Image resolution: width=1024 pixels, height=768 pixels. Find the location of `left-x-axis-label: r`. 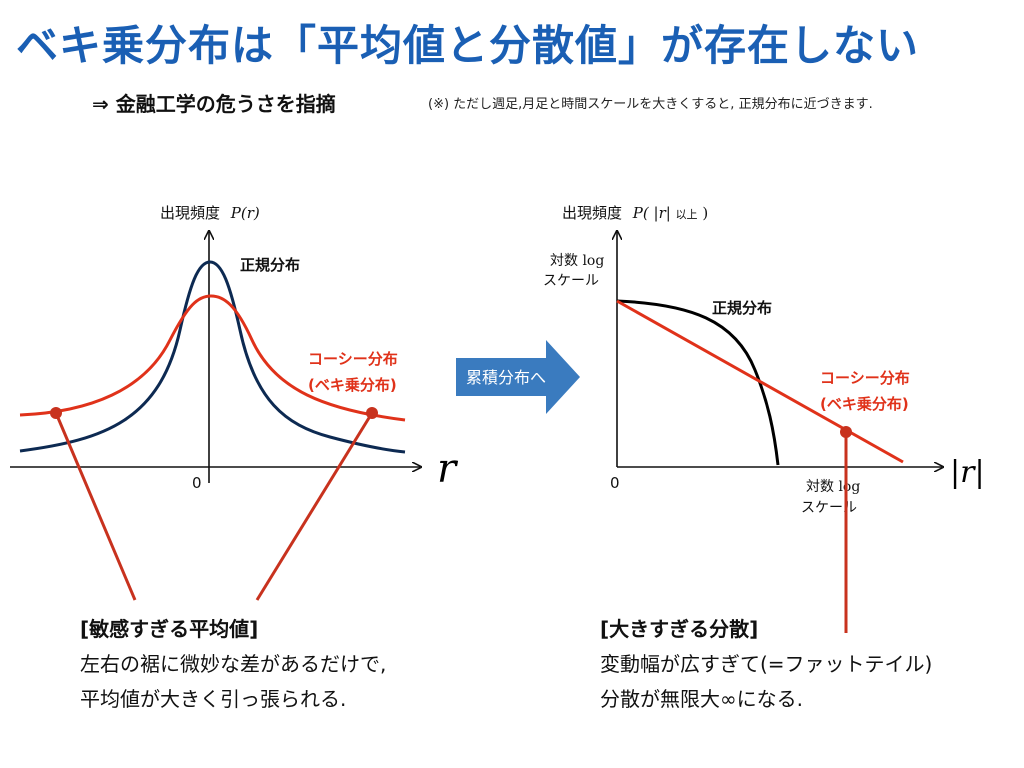

left-x-axis-label: r is located at coordinates (448, 469).